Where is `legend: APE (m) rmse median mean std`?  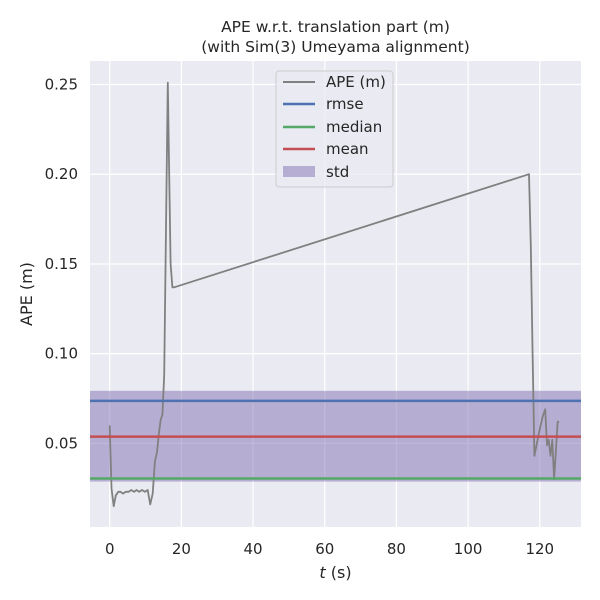 legend: APE (m) rmse median mean std is located at coordinates (334, 129).